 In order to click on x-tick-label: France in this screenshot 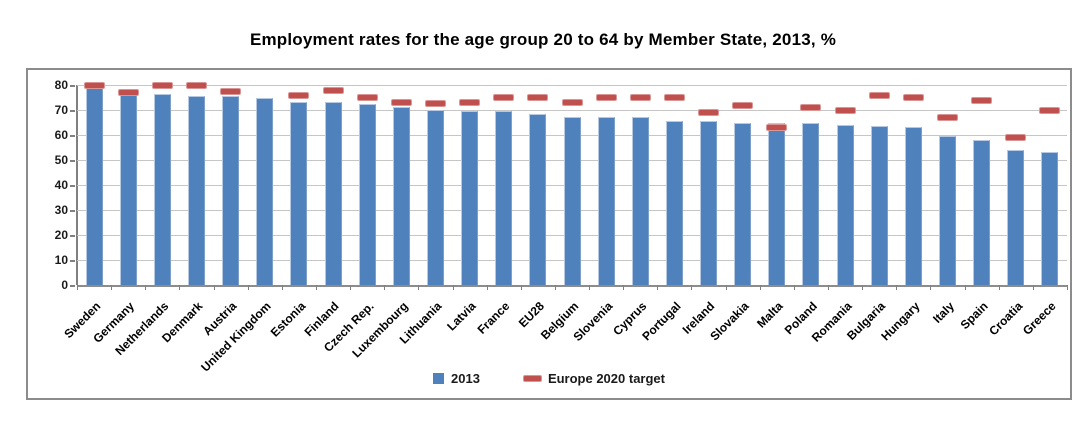, I will do `click(494, 318)`.